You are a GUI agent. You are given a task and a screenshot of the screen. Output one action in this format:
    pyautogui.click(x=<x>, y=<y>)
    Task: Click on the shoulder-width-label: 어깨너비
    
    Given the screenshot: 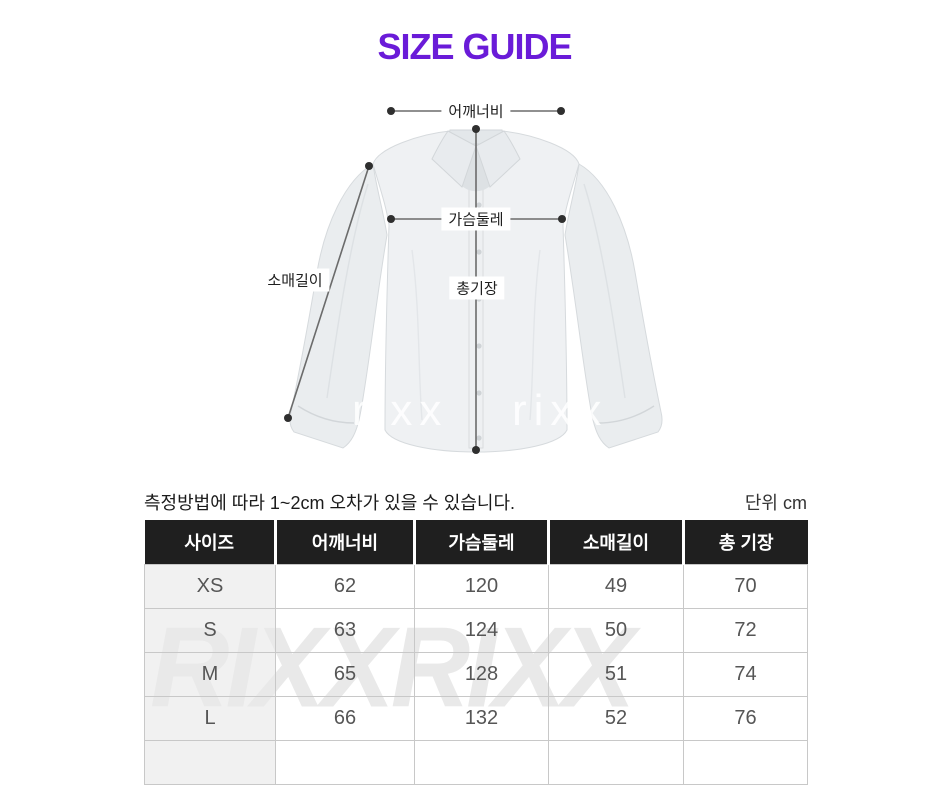 What is the action you would take?
    pyautogui.click(x=476, y=111)
    